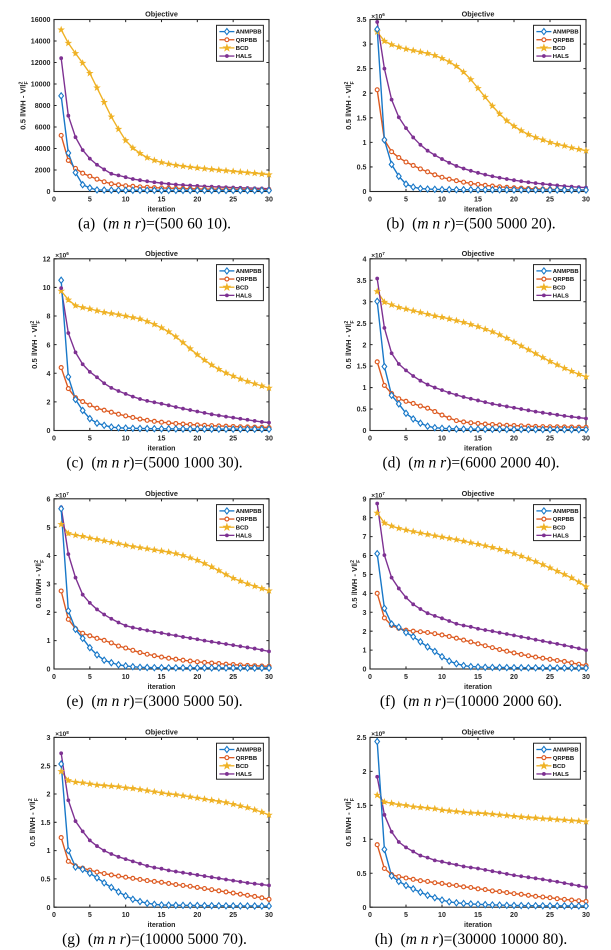  Describe the element at coordinates (41, 20) in the screenshot. I see `svg-text: 16000` at that location.